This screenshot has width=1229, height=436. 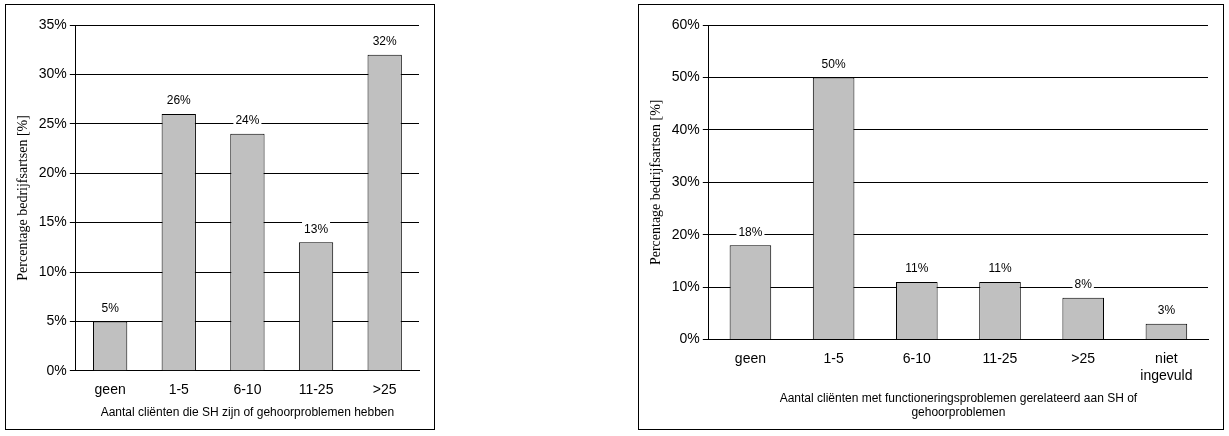 What do you see at coordinates (247, 119) in the screenshot?
I see `data-label: 24%` at bounding box center [247, 119].